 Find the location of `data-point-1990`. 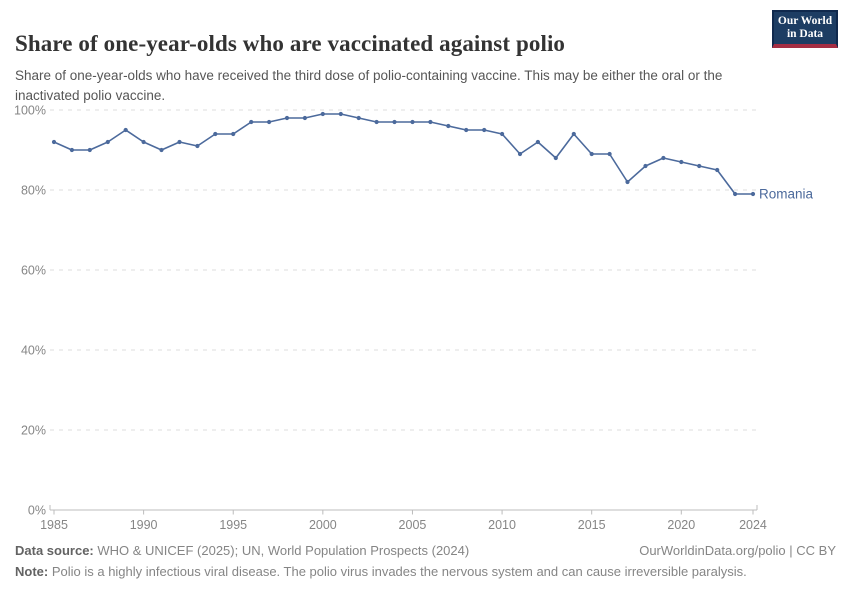

data-point-1990 is located at coordinates (143, 142).